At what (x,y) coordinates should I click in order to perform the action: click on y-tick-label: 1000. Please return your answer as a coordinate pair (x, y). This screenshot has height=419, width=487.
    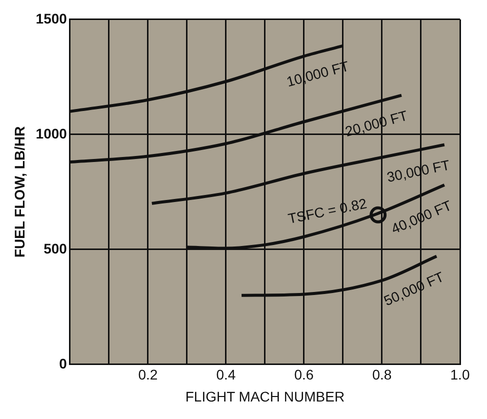
    Looking at the image, I should click on (52, 133).